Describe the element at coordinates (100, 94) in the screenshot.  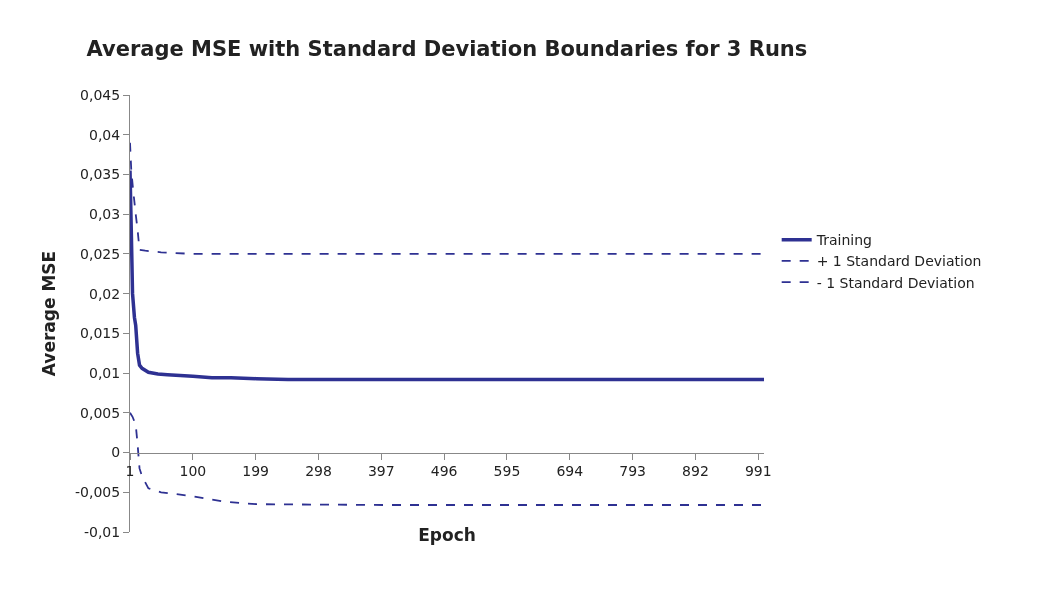
I see `y-tick-label: 0,045` at that location.